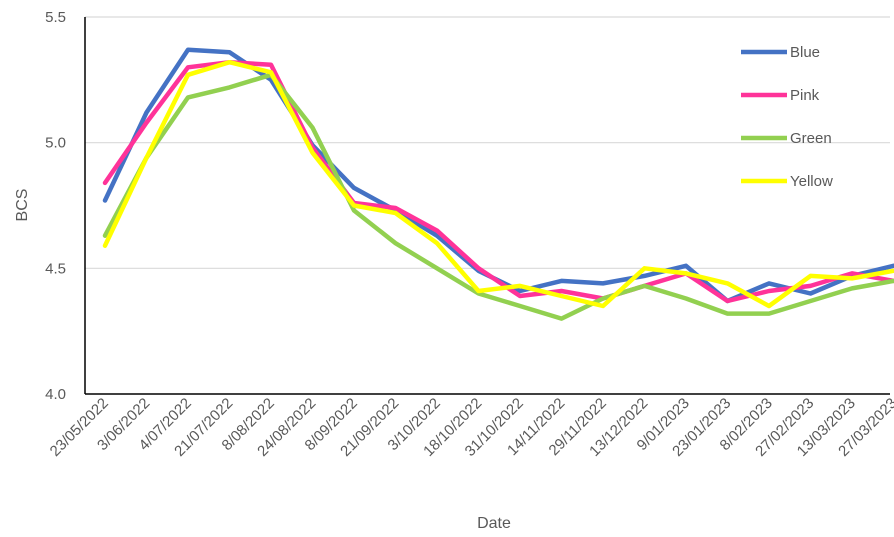 This screenshot has height=537, width=894. What do you see at coordinates (811, 181) in the screenshot?
I see `legend-label-yellow: Yellow` at bounding box center [811, 181].